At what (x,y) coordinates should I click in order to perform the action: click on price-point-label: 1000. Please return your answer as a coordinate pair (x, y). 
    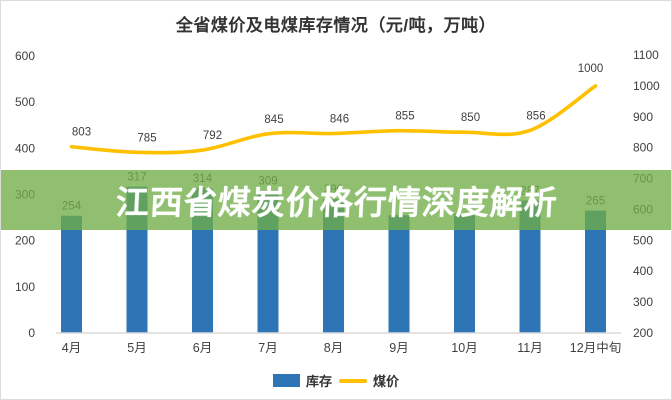
    Looking at the image, I should click on (591, 69).